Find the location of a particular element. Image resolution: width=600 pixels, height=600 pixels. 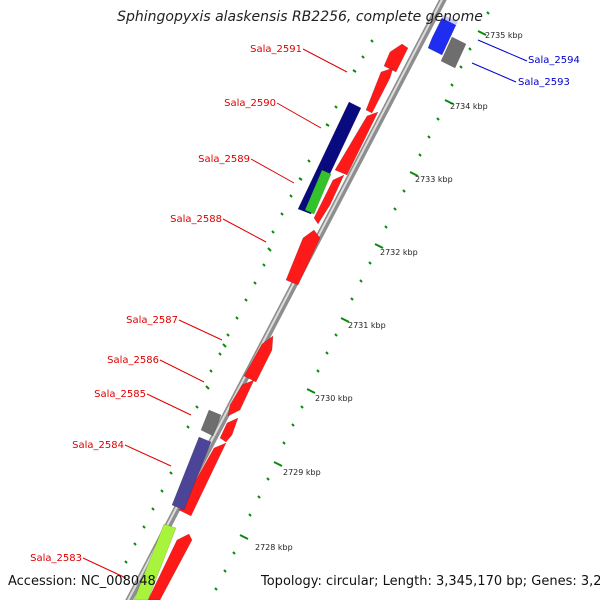

gene-sala-2585-grey is located at coordinates (211, 423).